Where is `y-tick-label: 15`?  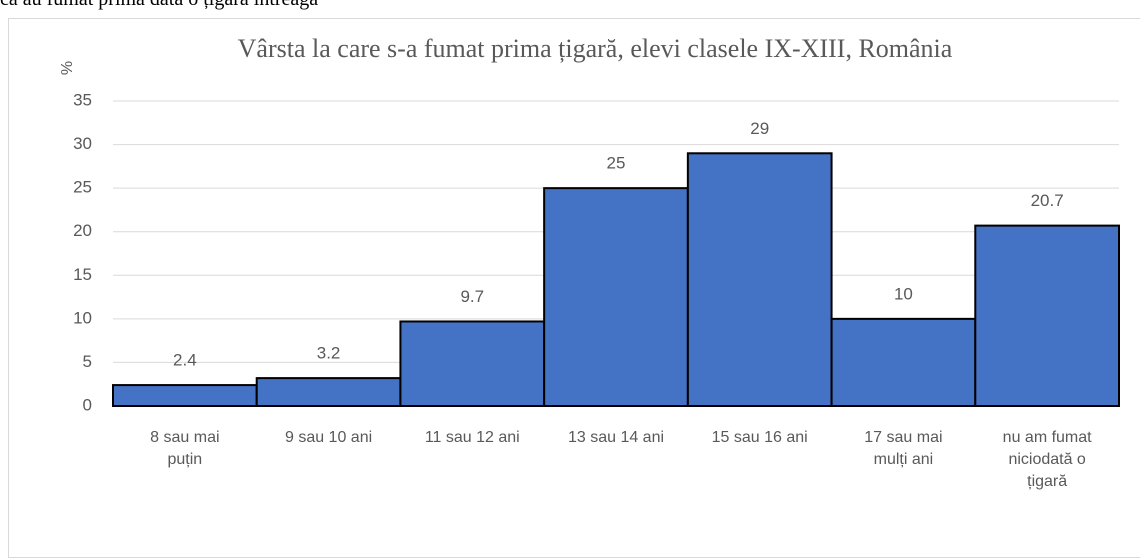 y-tick-label: 15 is located at coordinates (82, 274).